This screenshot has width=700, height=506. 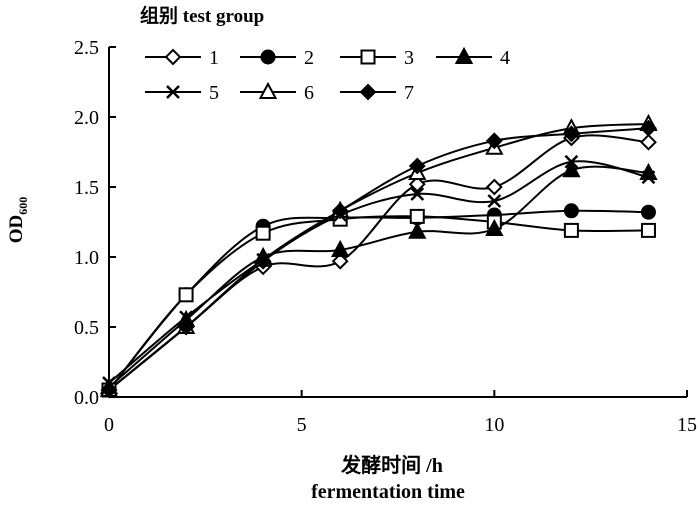 I want to click on x-tick-label: 5, so click(x=302, y=425).